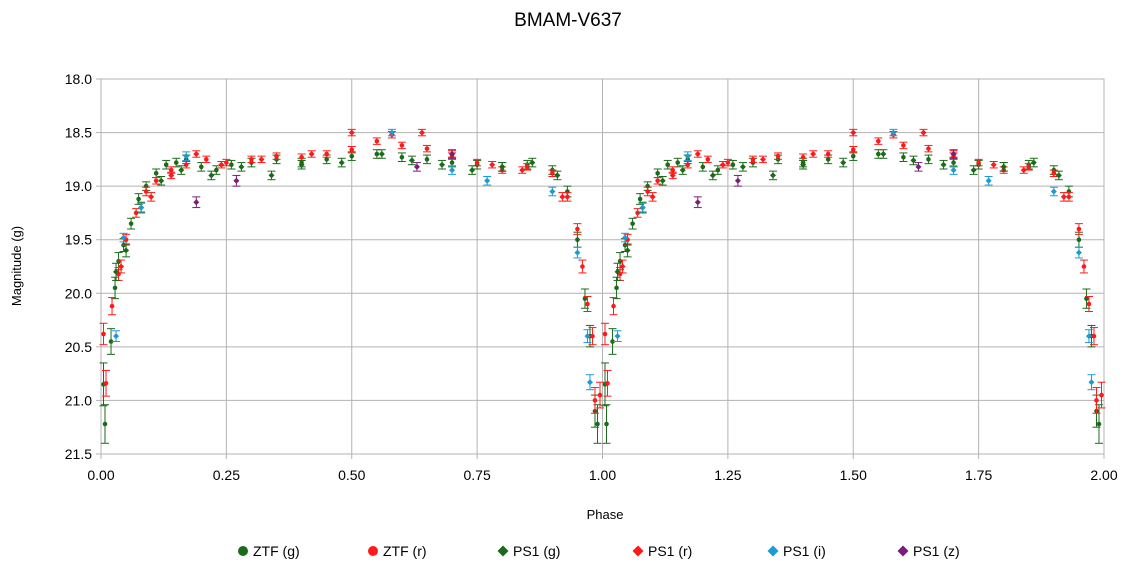  What do you see at coordinates (226, 475) in the screenshot?
I see `x-tick-label: 0.25` at bounding box center [226, 475].